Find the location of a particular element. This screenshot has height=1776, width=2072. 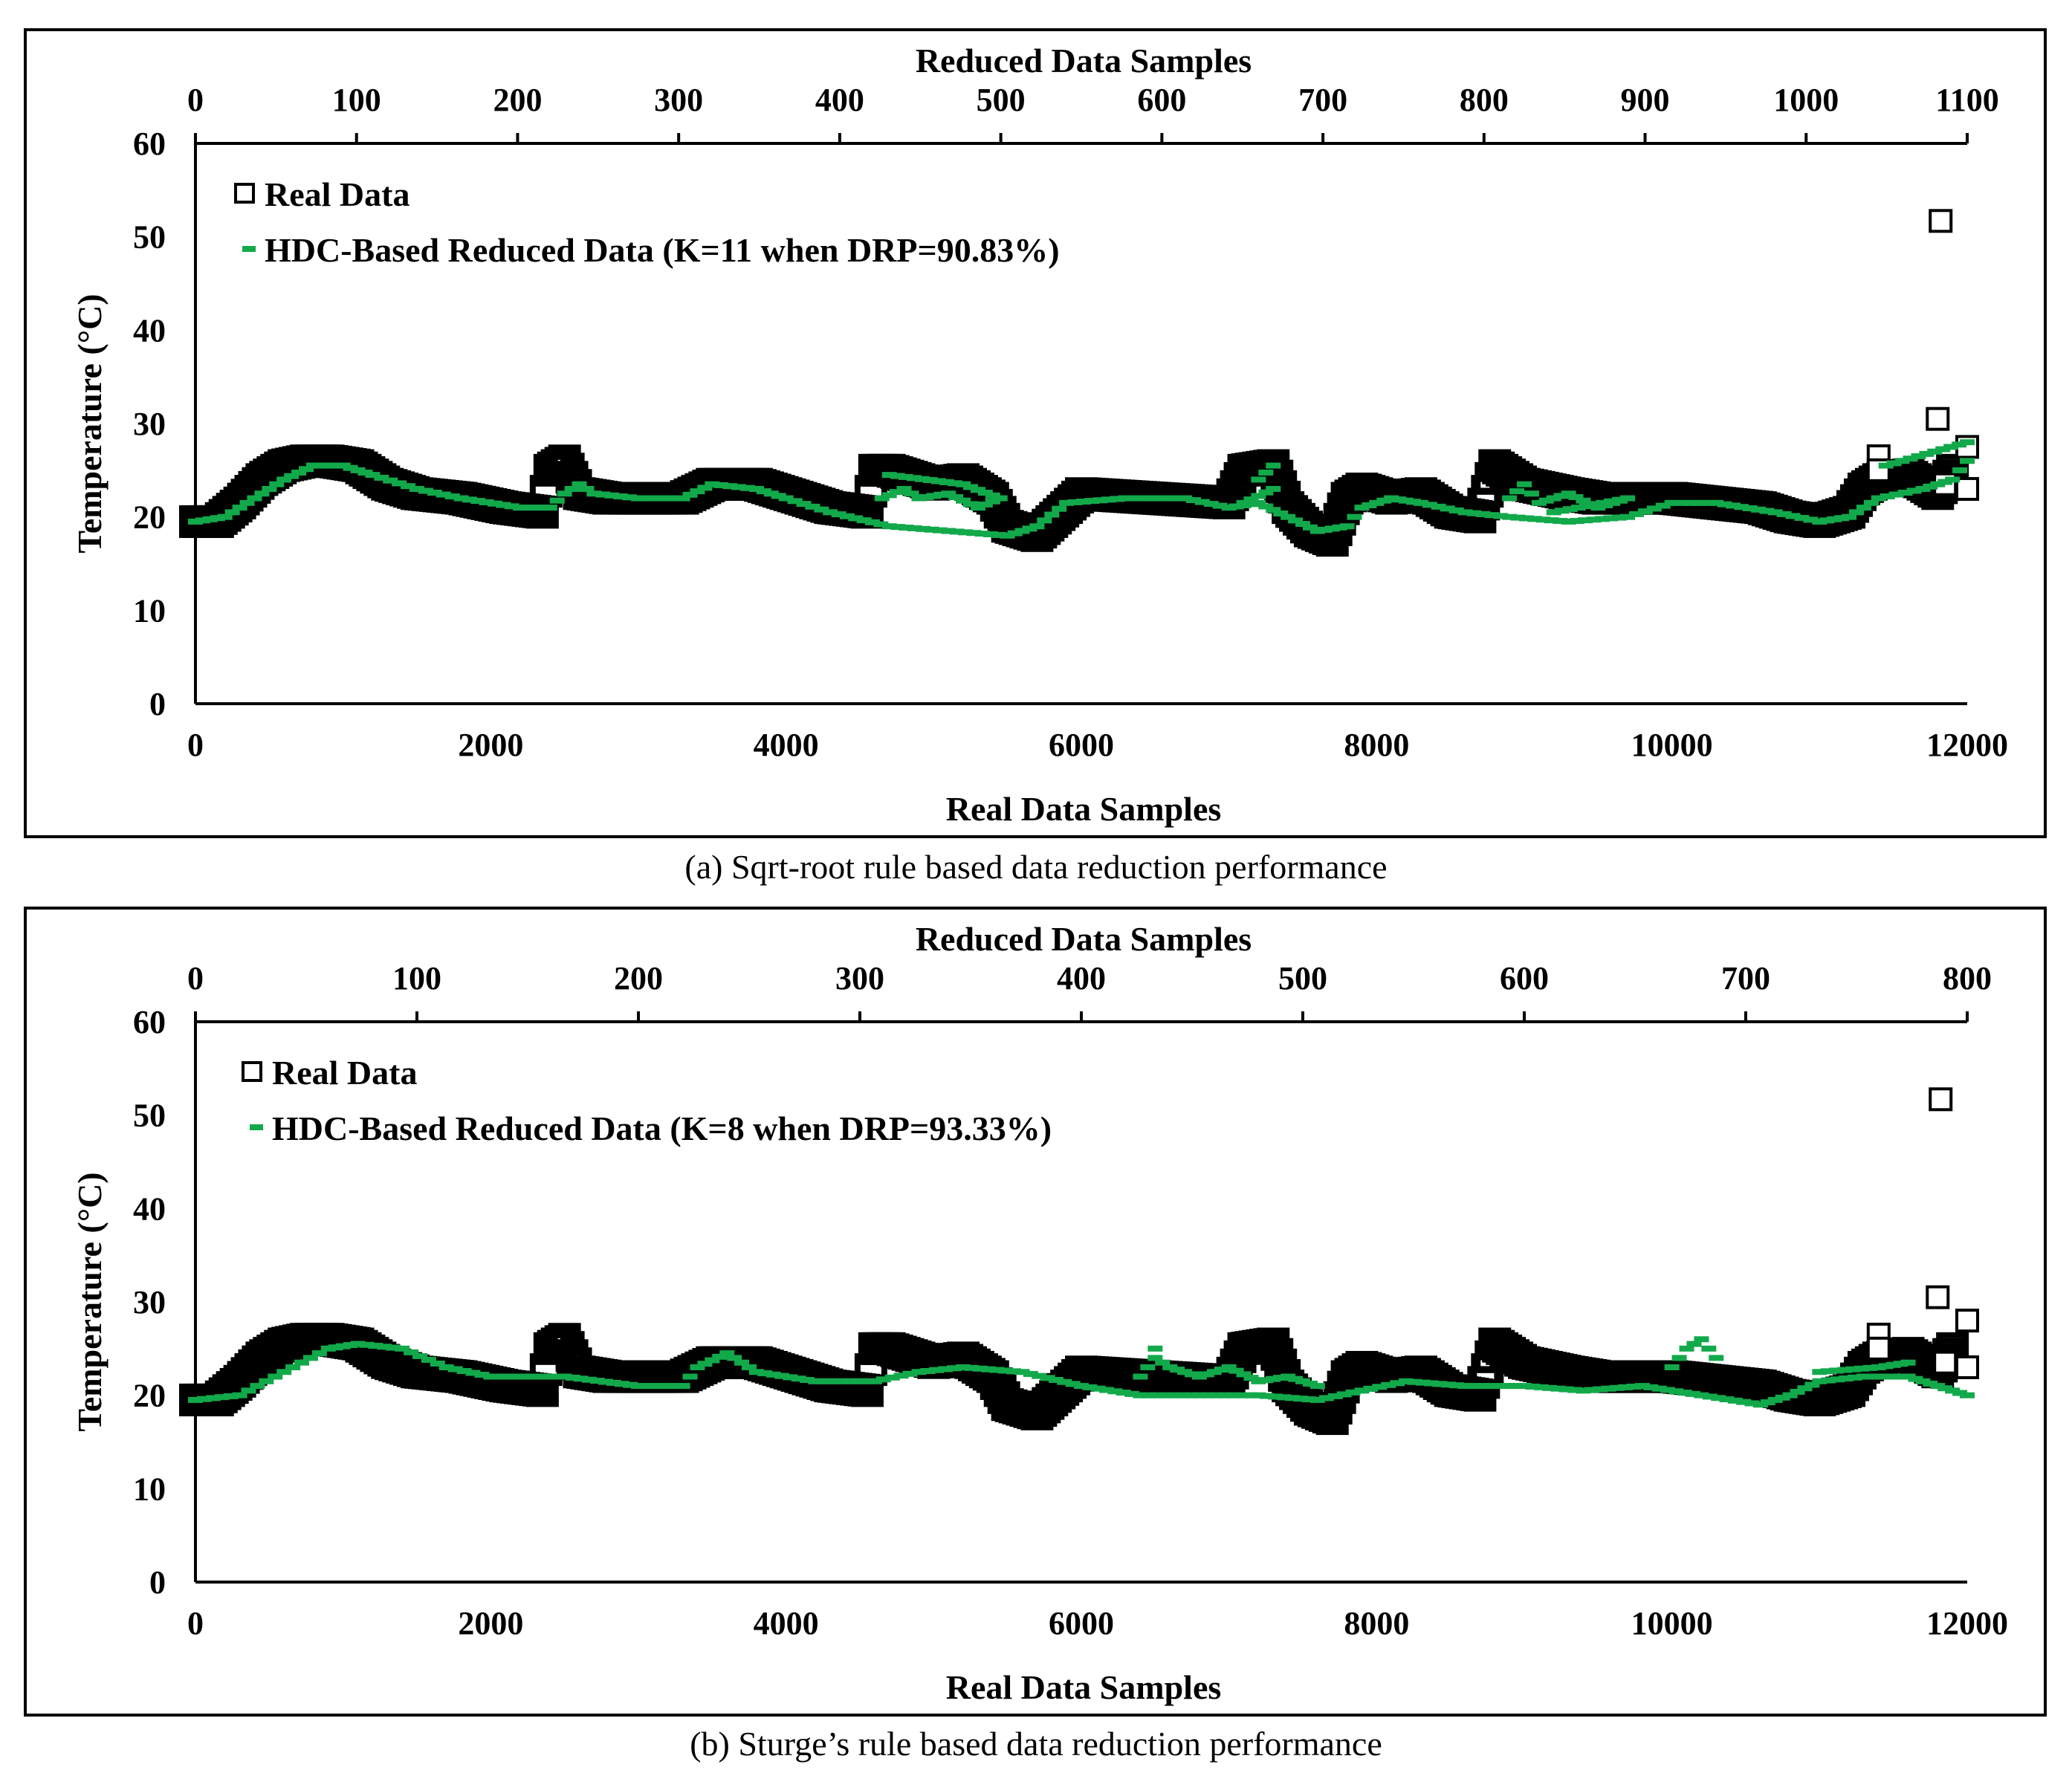

panel-b-bottom-tick-label: 0 is located at coordinates (195, 1623).